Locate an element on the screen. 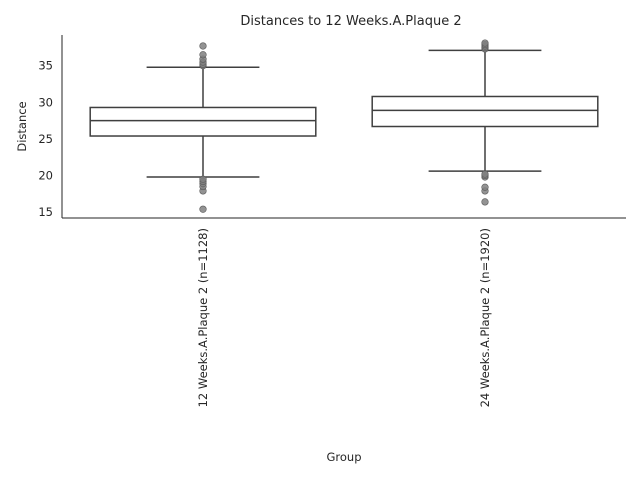  y-tick-label: 15 is located at coordinates (45, 212).